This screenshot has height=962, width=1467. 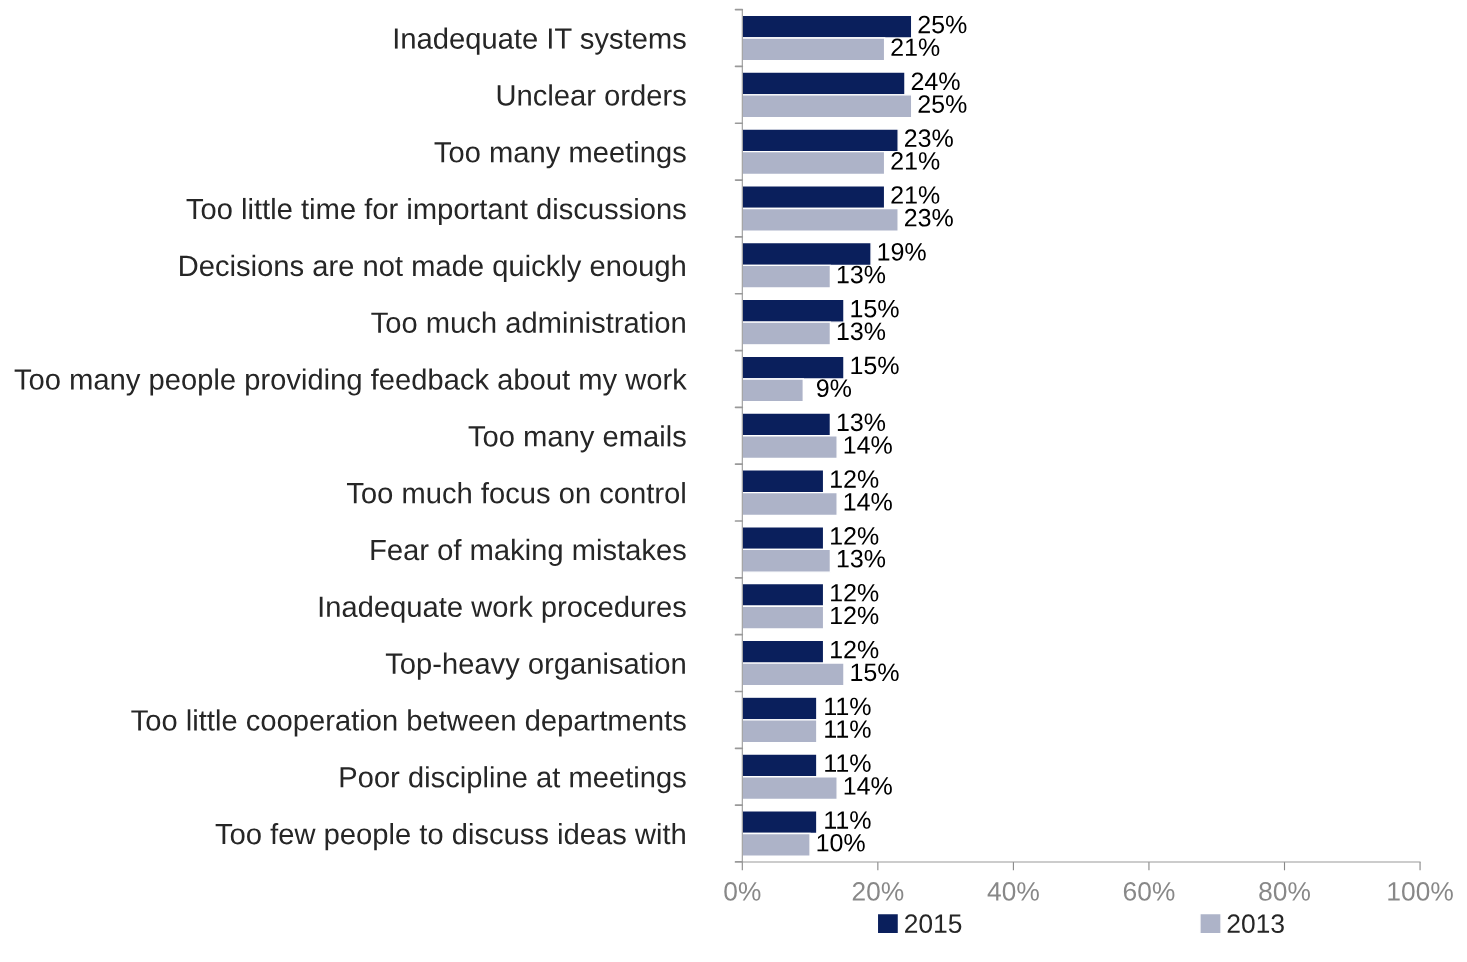 What do you see at coordinates (577, 439) in the screenshot?
I see `y-tick-label: Too many emails` at bounding box center [577, 439].